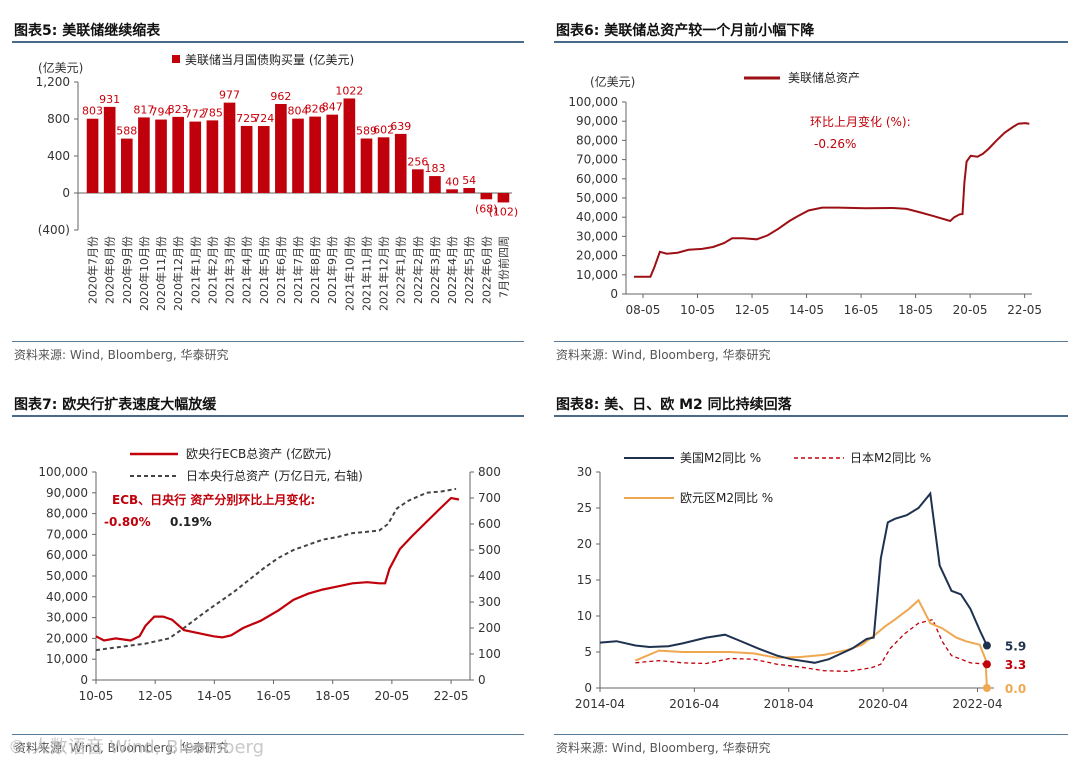  I want to click on fig6-ytick-label: 90,000, so click(597, 121).